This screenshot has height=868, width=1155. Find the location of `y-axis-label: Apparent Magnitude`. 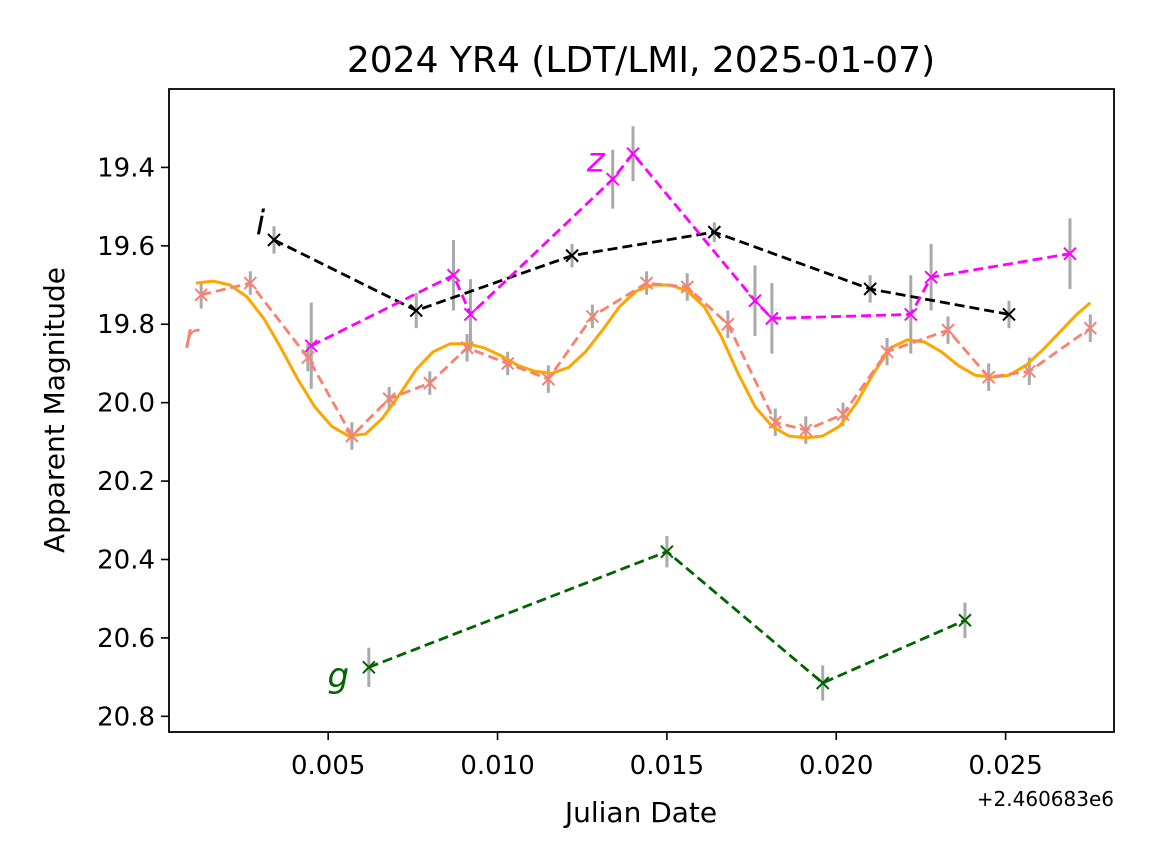

y-axis-label: Apparent Magnitude is located at coordinates (54, 410).